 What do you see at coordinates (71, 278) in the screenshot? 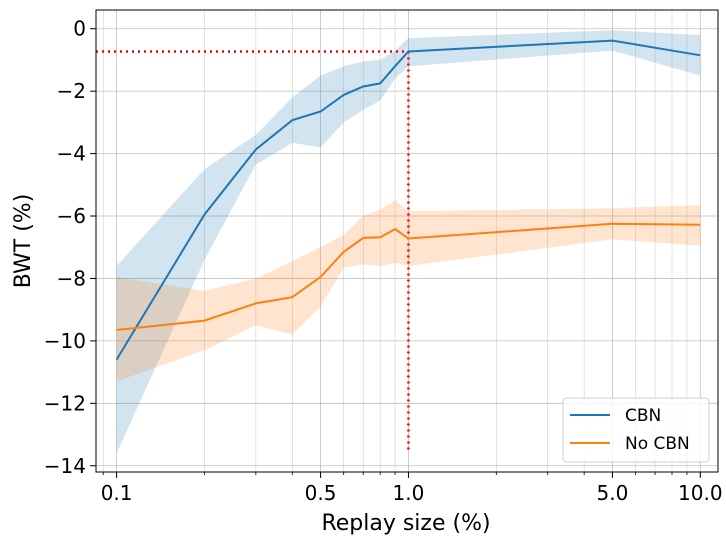
I see `y-tick-label: −8` at bounding box center [71, 278].